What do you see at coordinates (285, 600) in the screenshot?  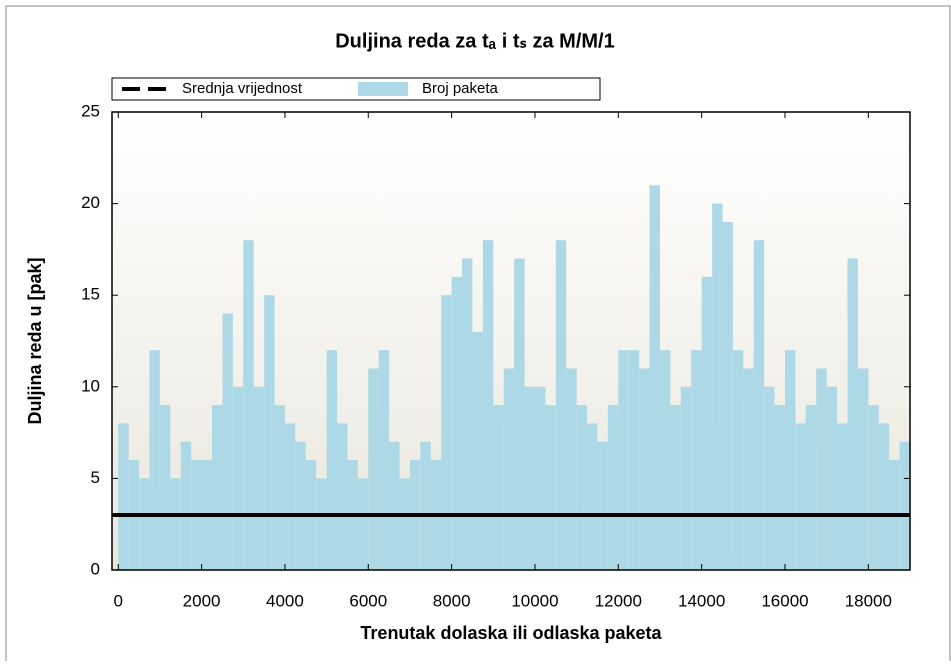 I see `x-tick-label: 4000` at bounding box center [285, 600].